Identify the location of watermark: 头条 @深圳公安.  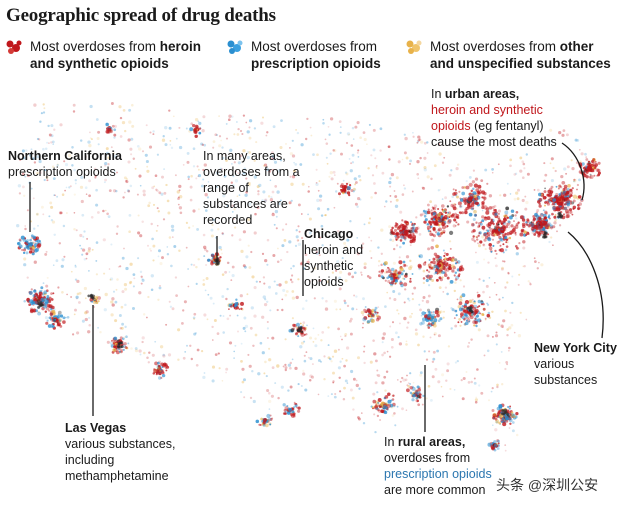
(547, 485).